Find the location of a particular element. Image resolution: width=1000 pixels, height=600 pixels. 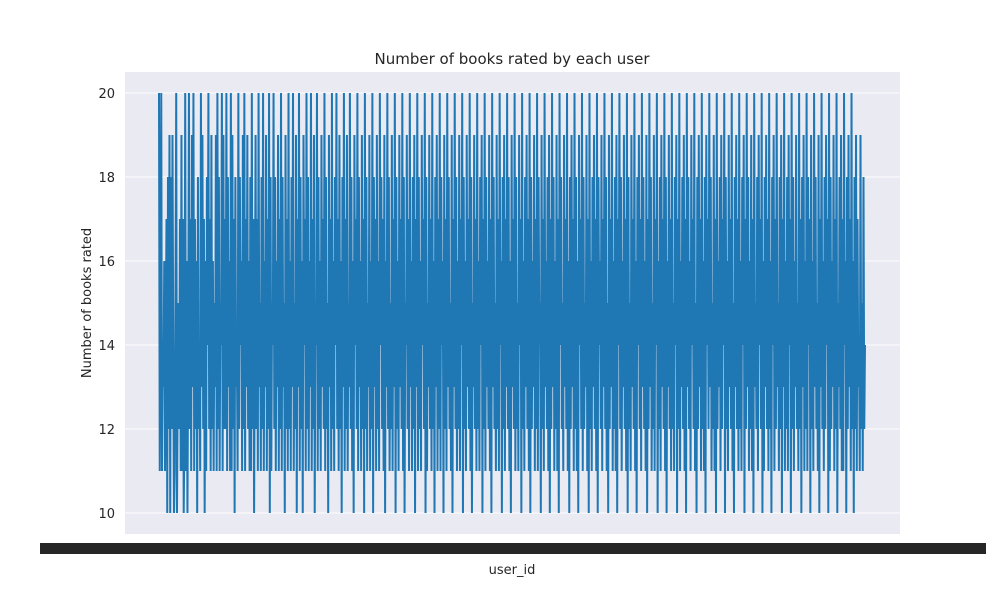

y-tick-label: 14 is located at coordinates (106, 346).